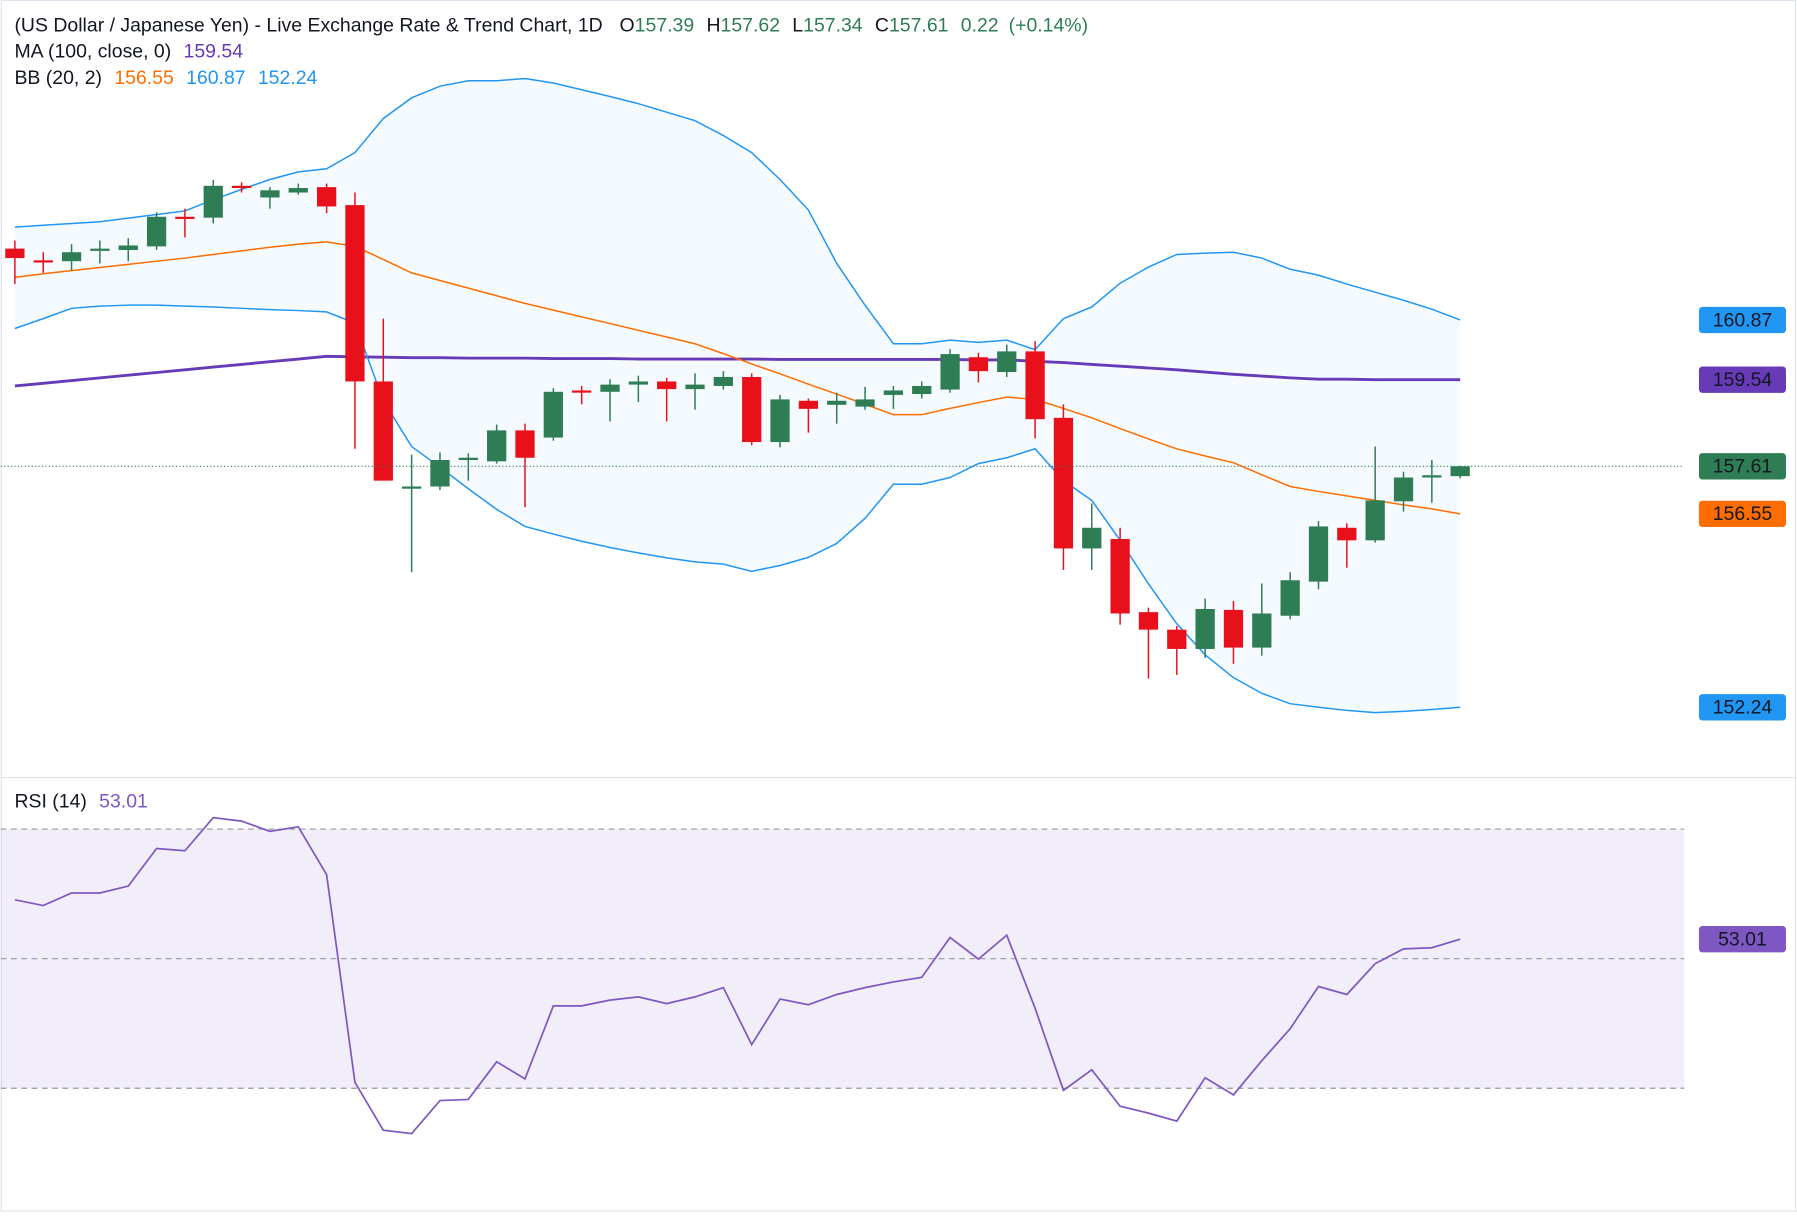 This screenshot has height=1223, width=1797. I want to click on rsi-legend: RSI (14) 53.01, so click(80, 802).